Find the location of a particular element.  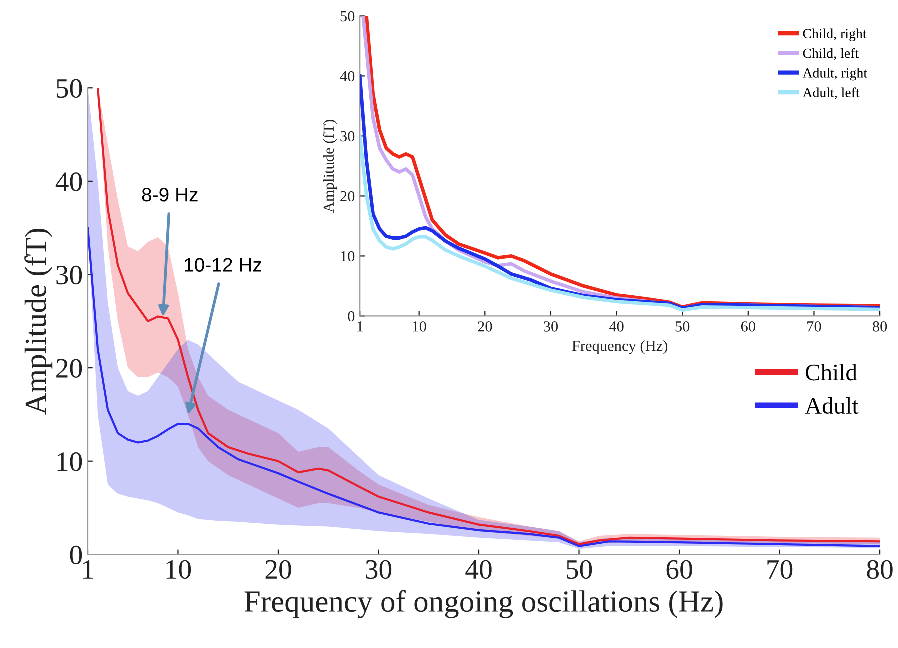

legend-label: Child, right is located at coordinates (835, 35).